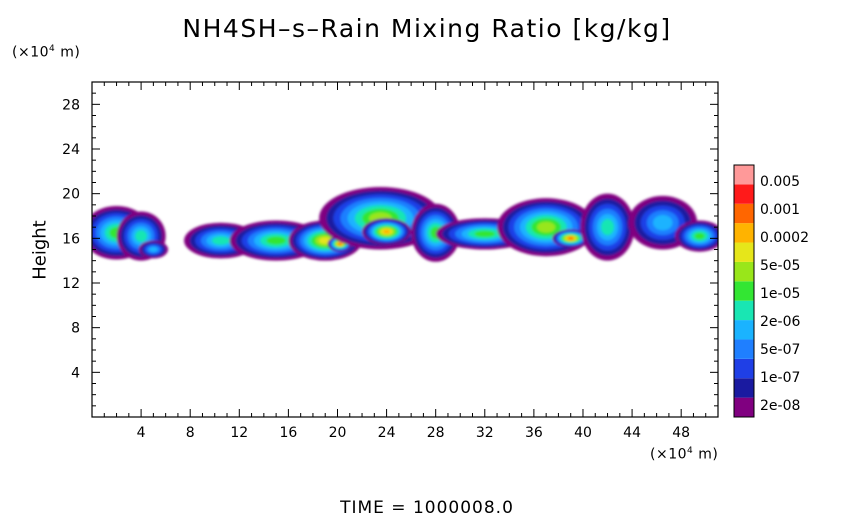 This screenshot has width=854, height=519. I want to click on legend-label: 5e-07, so click(780, 350).